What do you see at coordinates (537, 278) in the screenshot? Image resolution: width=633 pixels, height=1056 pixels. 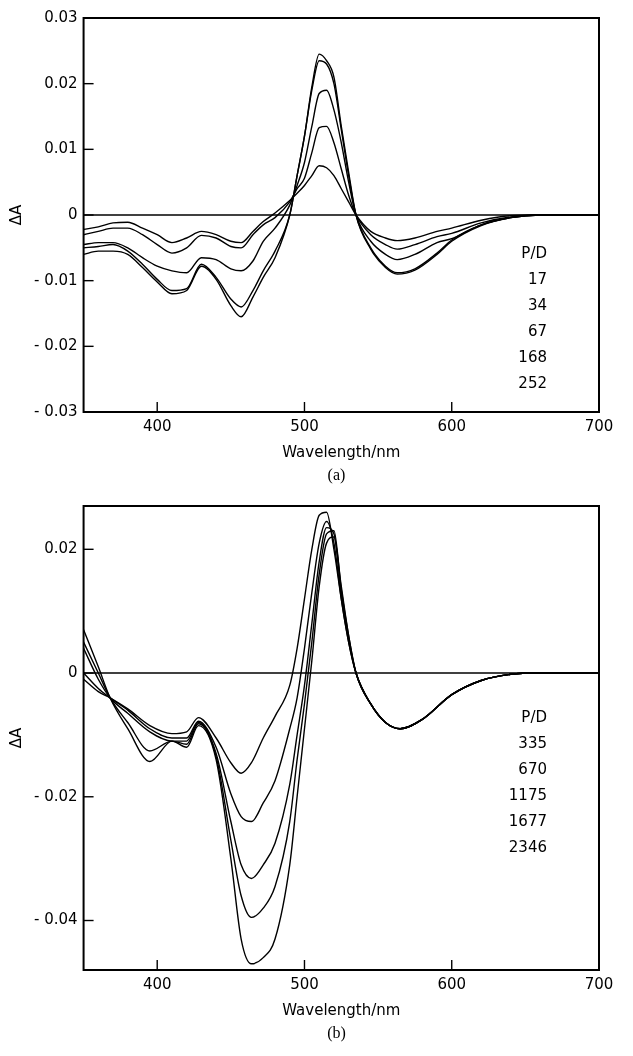 I see `annotation: 17` at bounding box center [537, 278].